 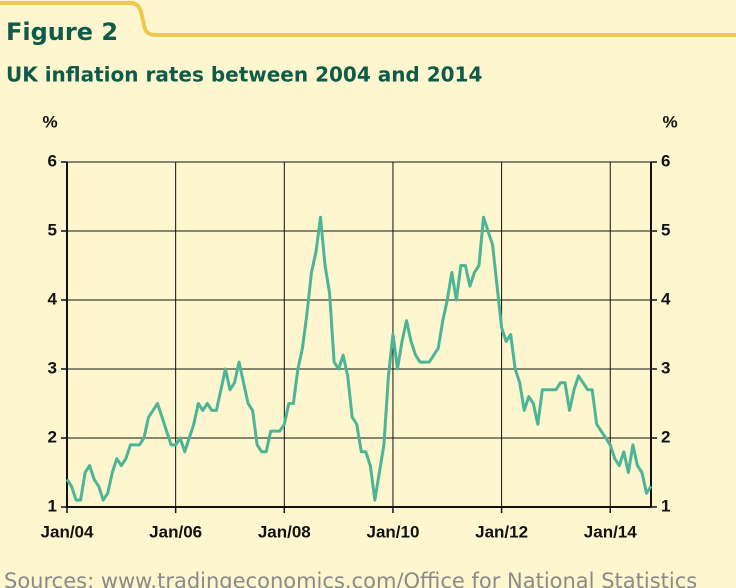 What do you see at coordinates (666, 298) in the screenshot?
I see `y2-tick-label: 4` at bounding box center [666, 298].